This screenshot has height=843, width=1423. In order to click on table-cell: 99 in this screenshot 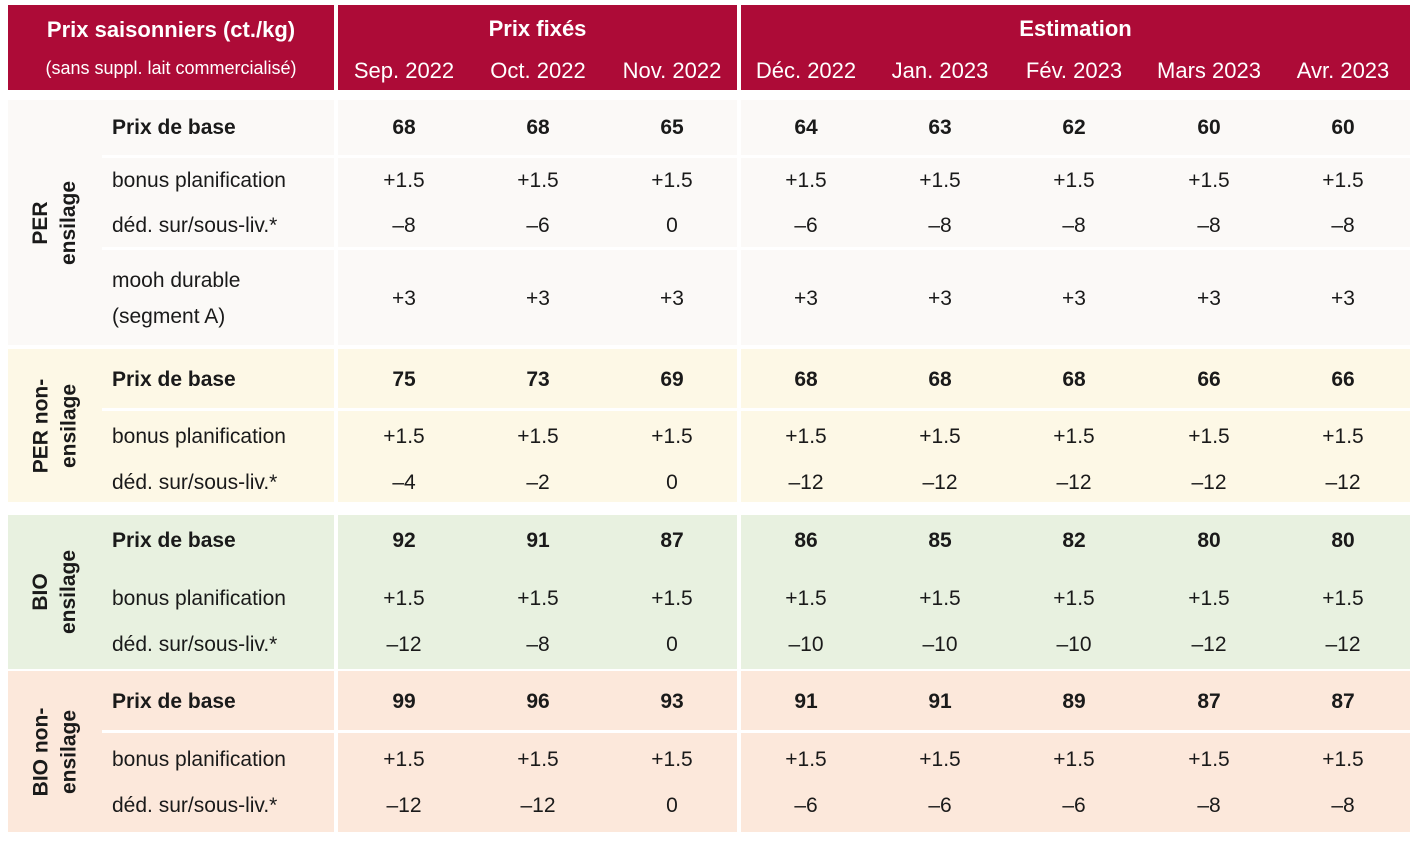, I will do `click(404, 701)`.